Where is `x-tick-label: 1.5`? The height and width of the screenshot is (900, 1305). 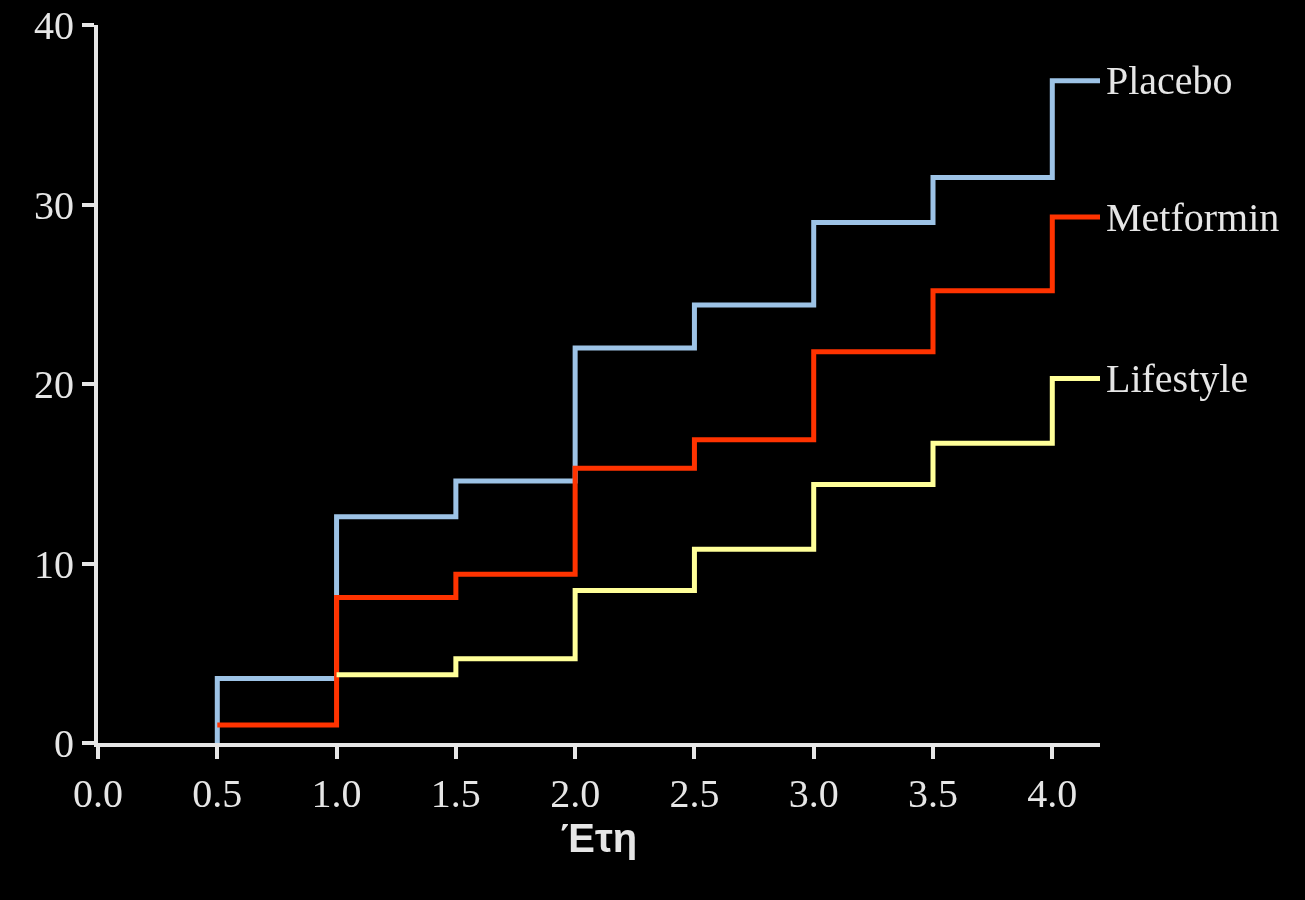
x-tick-label: 1.5 is located at coordinates (455, 793).